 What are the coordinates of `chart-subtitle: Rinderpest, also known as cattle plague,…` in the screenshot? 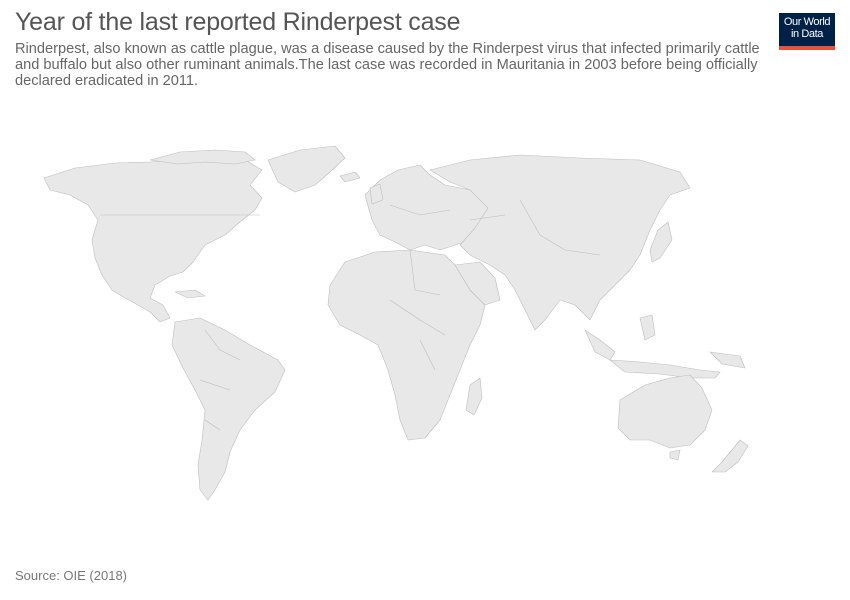 It's located at (387, 65).